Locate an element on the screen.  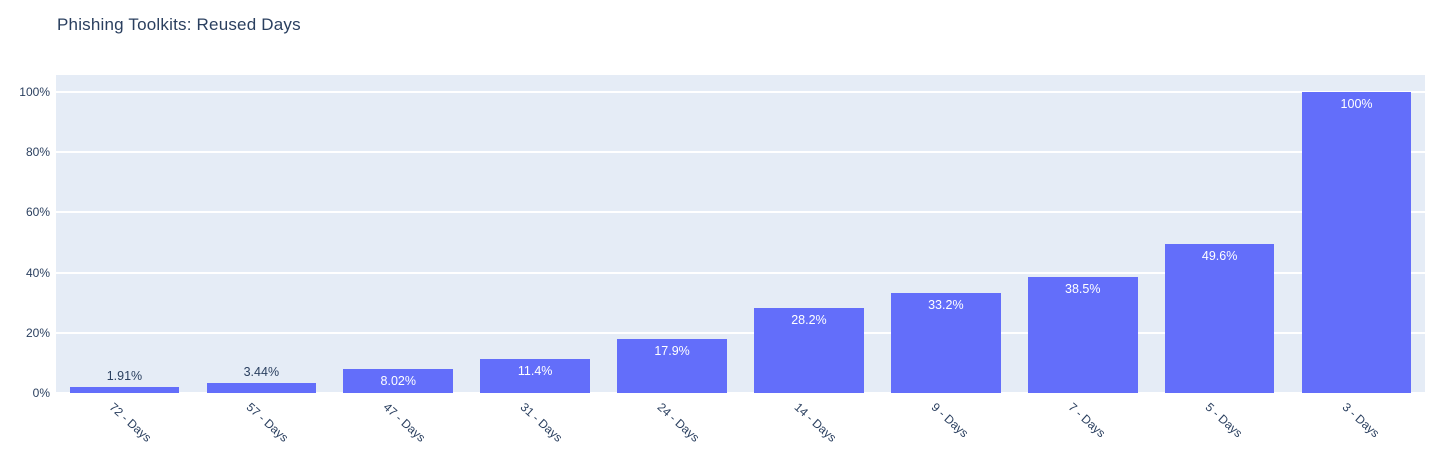
bar-value-label: 28.2% is located at coordinates (809, 320).